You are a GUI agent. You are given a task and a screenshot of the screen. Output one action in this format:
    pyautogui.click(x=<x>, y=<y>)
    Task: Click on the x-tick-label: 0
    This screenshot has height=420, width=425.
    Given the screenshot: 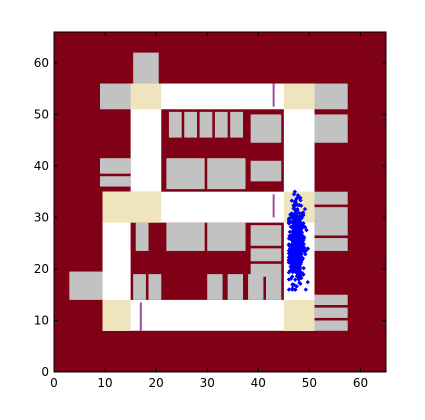 What is the action you would take?
    pyautogui.click(x=54, y=383)
    